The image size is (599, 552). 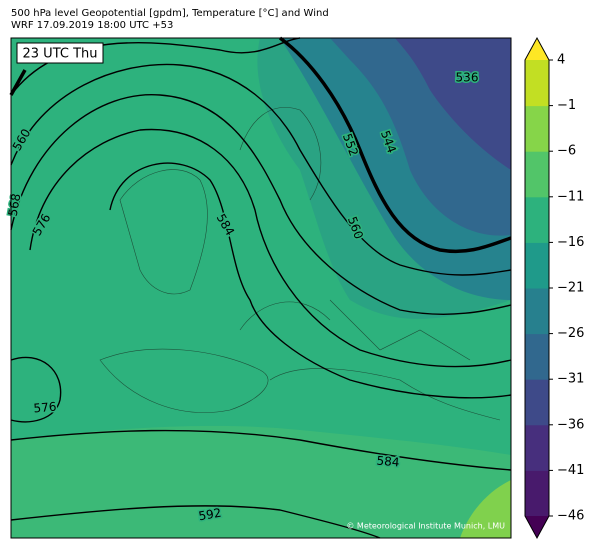 I want to click on colorbar-tick-label: −21, so click(x=570, y=288).